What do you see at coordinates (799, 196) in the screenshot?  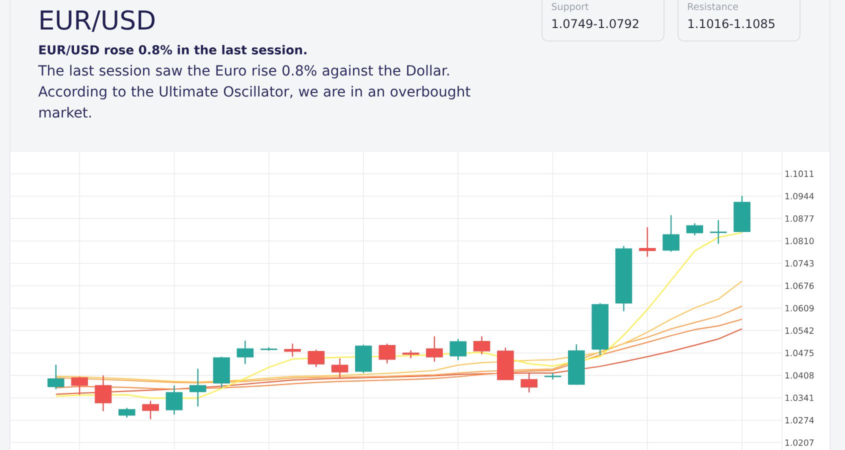 I see `y-tick-label: 1.0944` at bounding box center [799, 196].